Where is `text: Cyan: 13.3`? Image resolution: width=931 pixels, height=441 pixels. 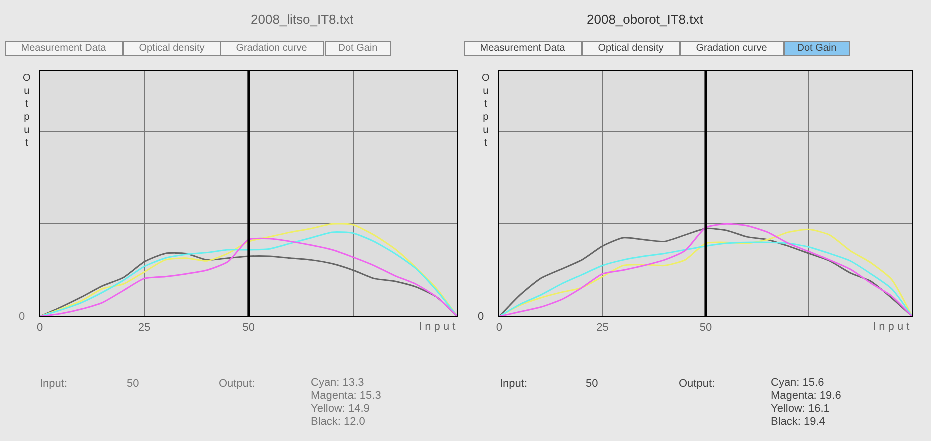 text: Cyan: 13.3 is located at coordinates (337, 383).